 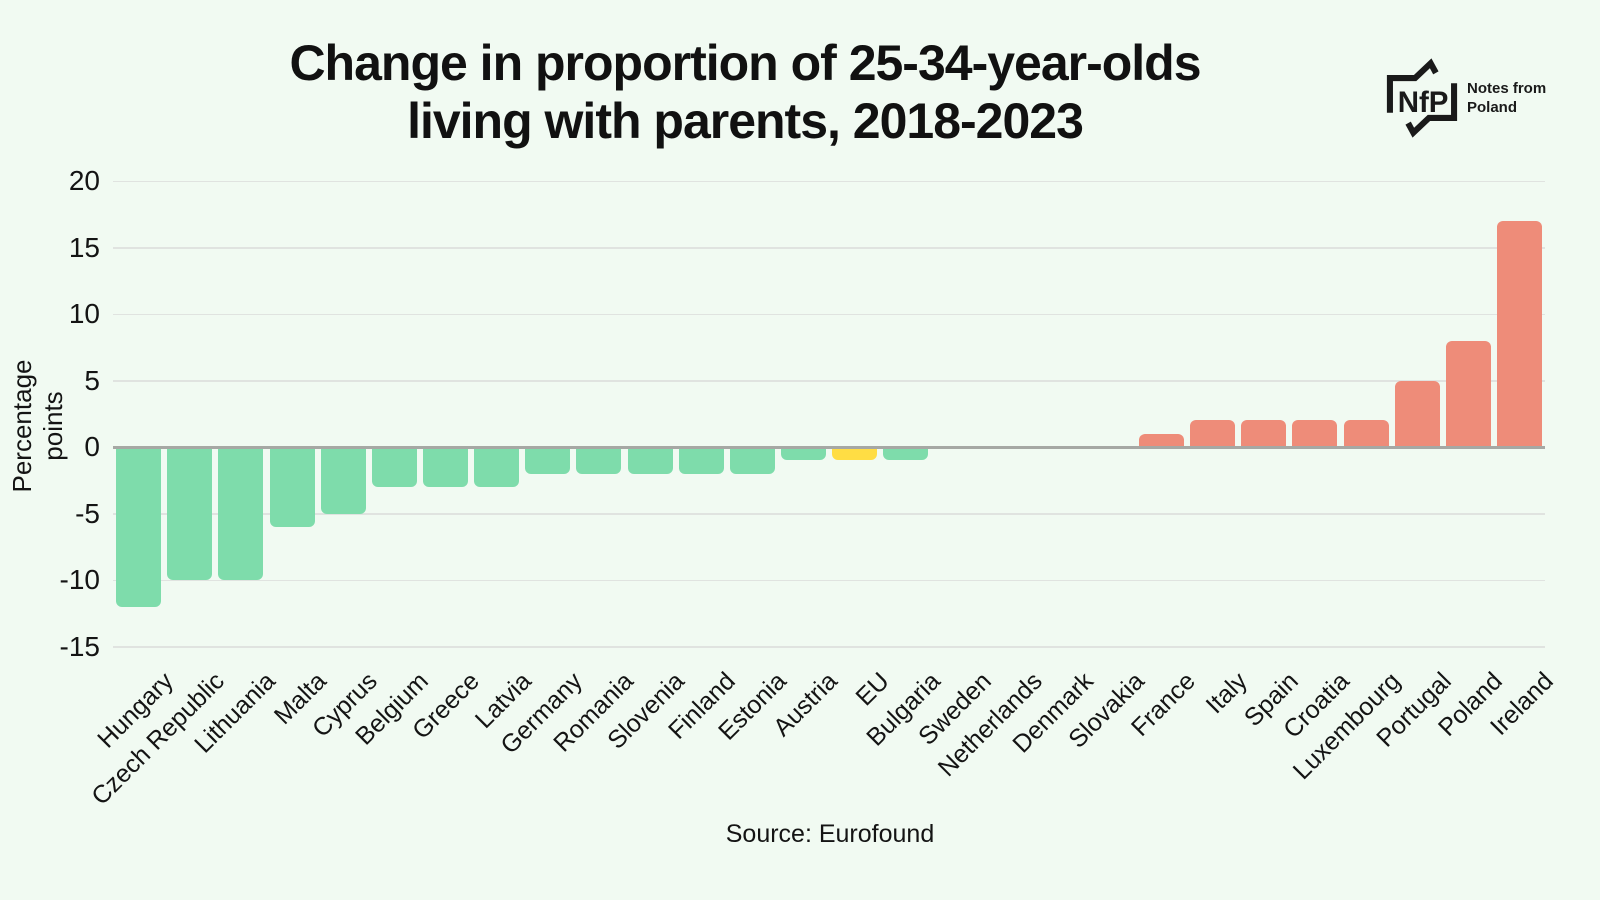 I want to click on y-tick-10: 10, so click(x=84, y=313).